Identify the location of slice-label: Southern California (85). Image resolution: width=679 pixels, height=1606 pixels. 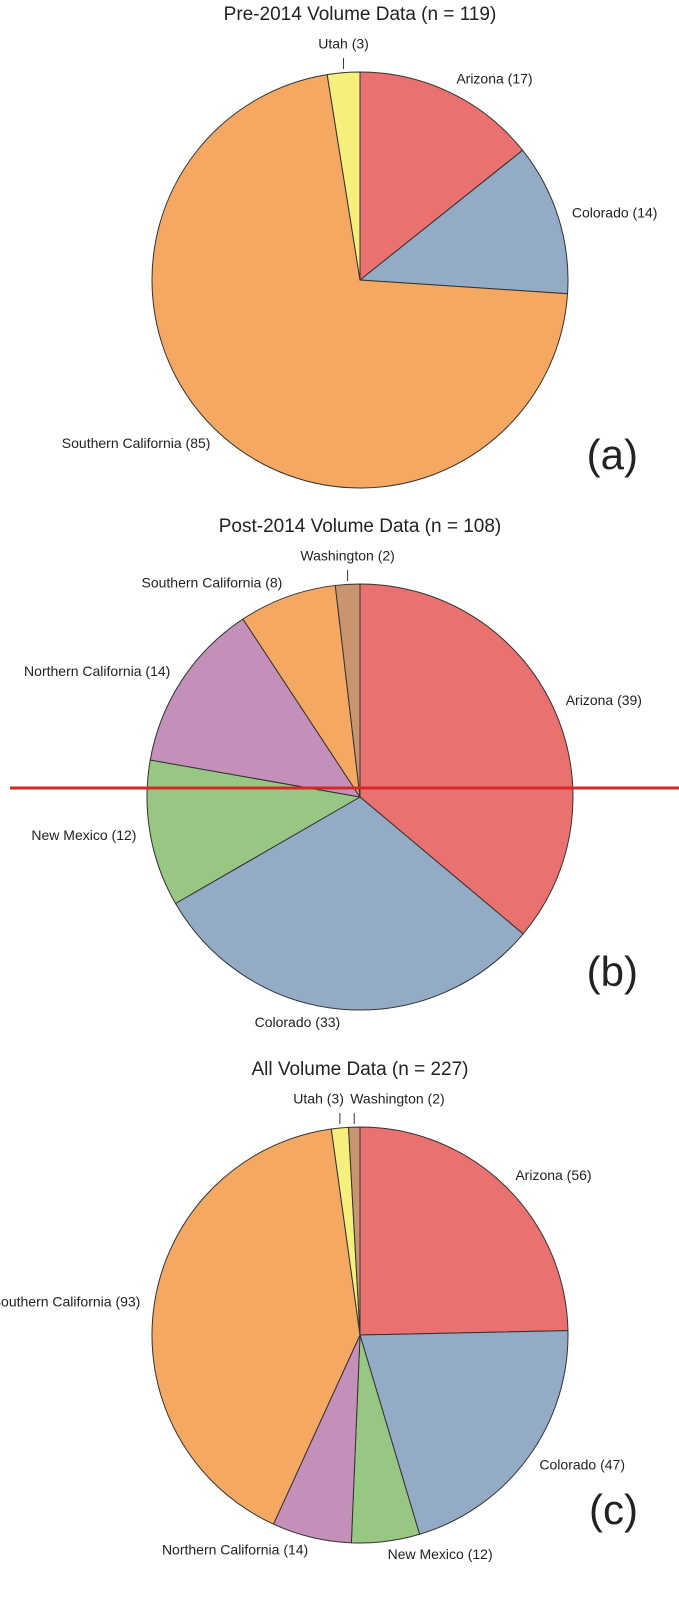
(136, 443).